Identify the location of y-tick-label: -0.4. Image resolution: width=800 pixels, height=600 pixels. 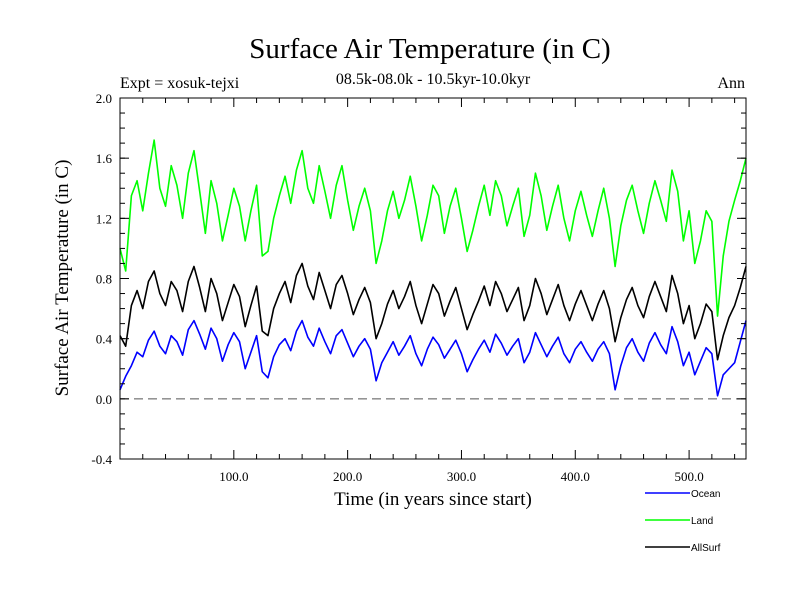
(101, 459).